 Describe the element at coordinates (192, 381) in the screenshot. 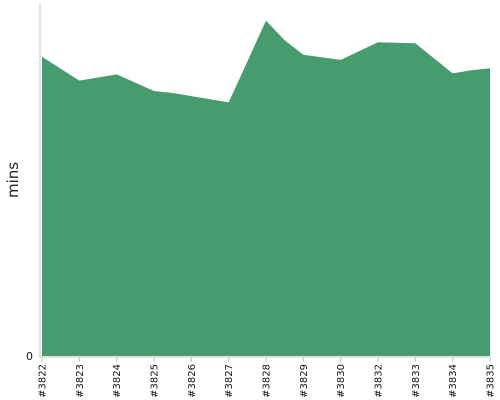

I see `x-tick-label: #3826` at that location.